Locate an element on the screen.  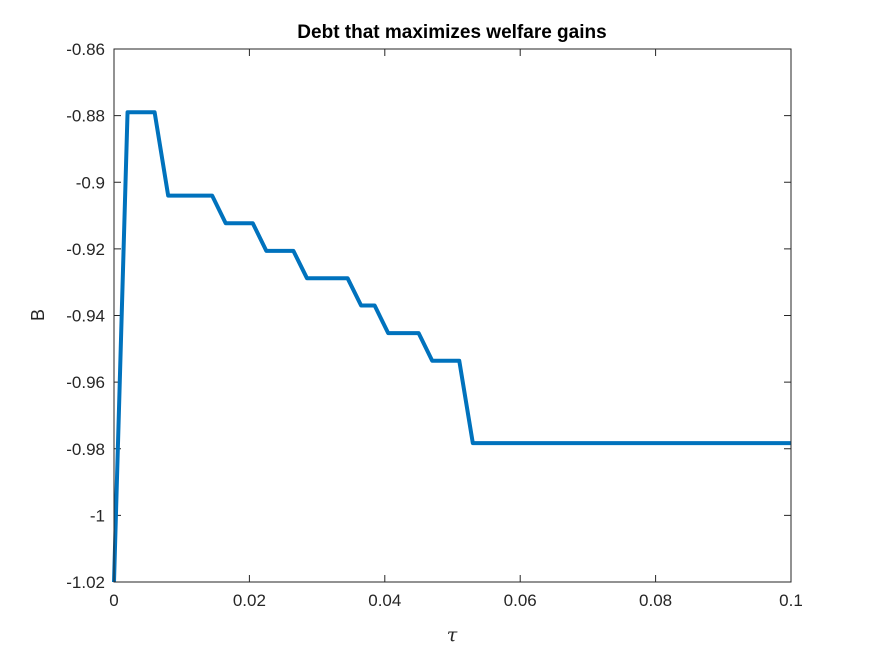
chart-title: Debt that maximizes welfare gains is located at coordinates (451, 32).